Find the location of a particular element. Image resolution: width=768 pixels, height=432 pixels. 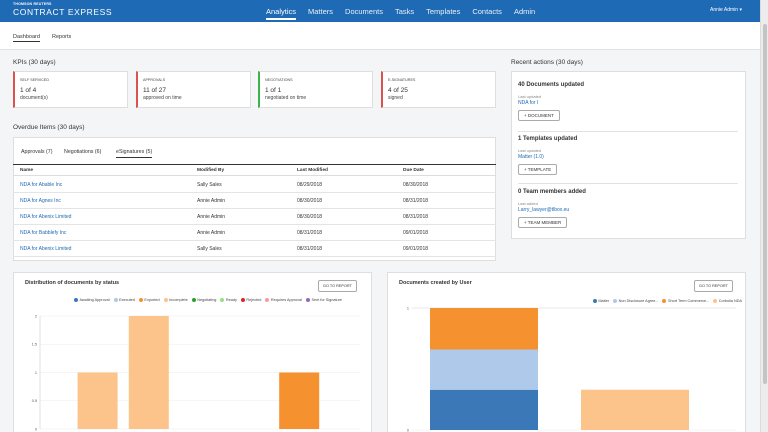

due-date: 08/30/2018 is located at coordinates (416, 185).